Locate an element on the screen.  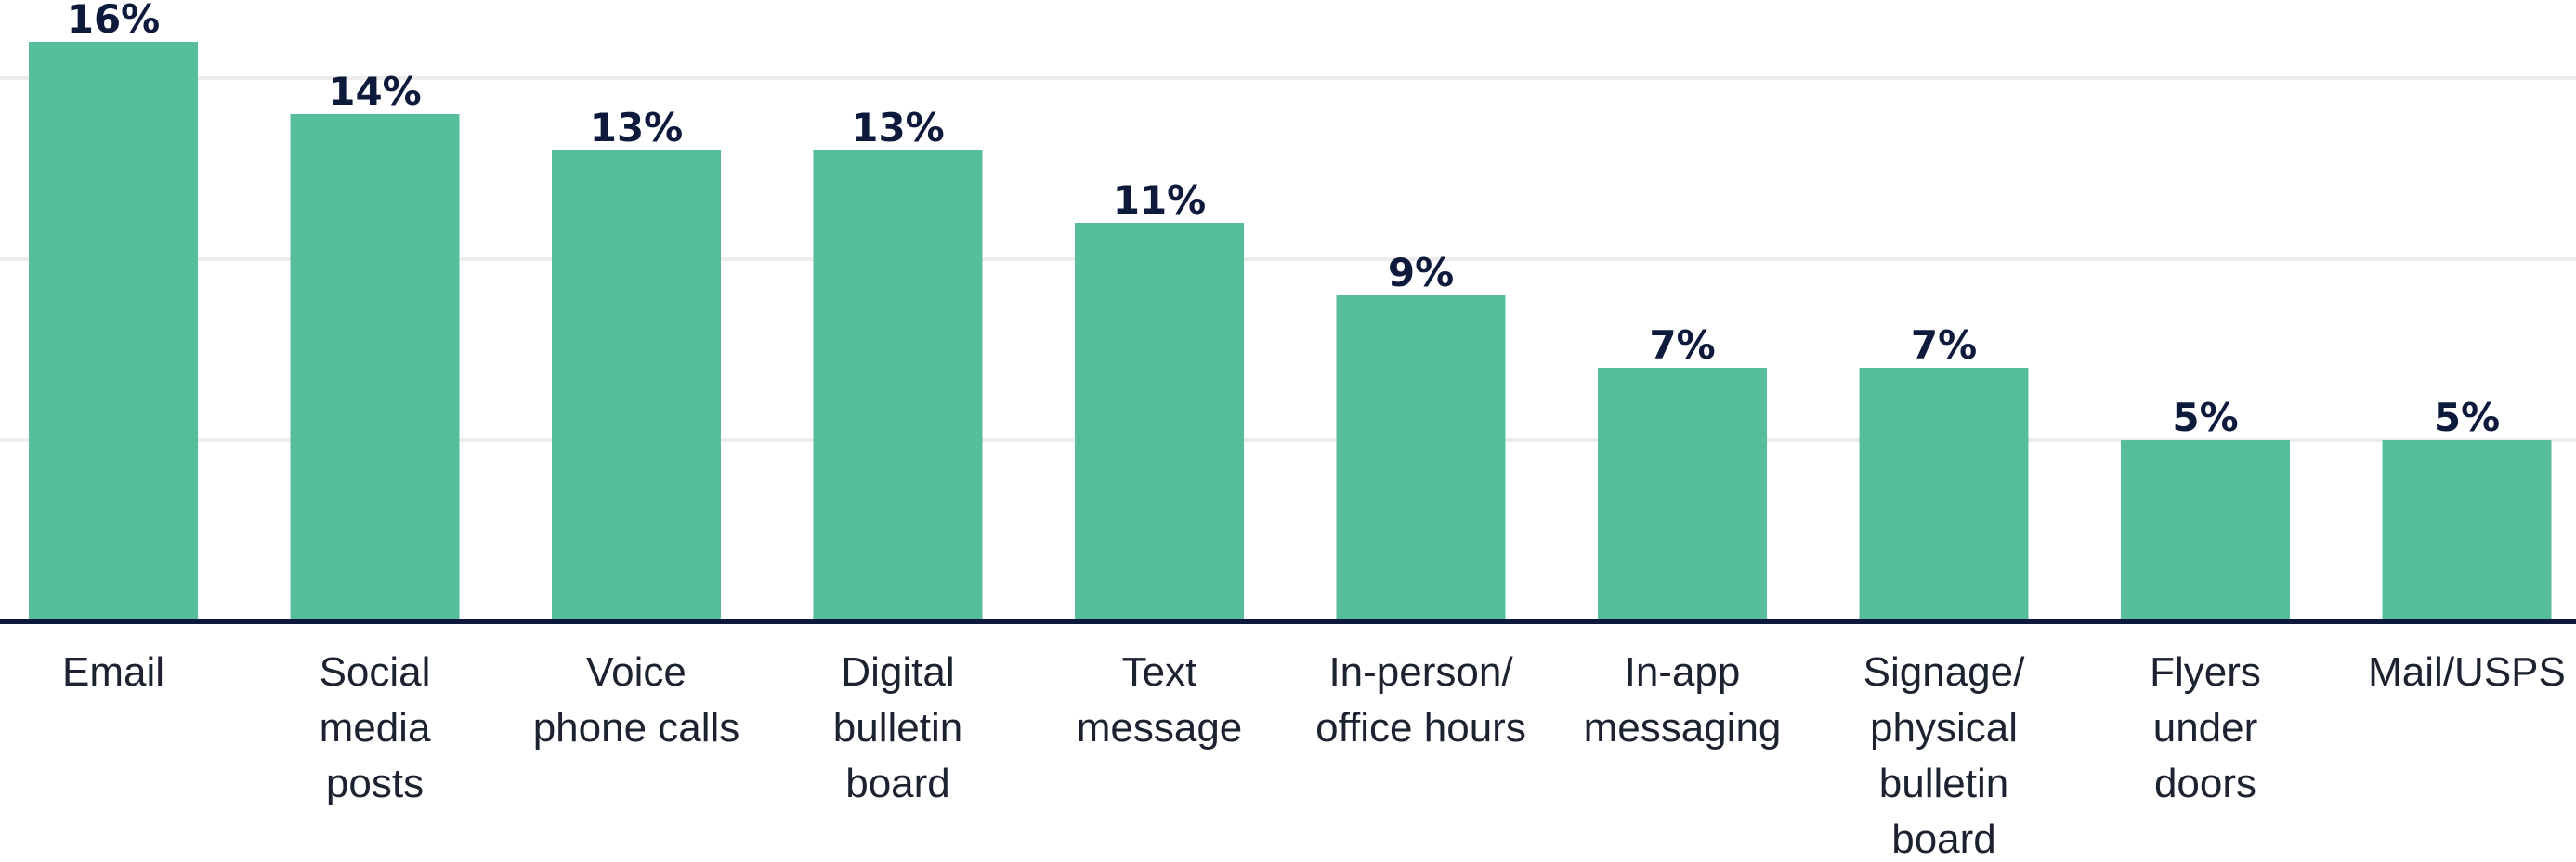
value-label: 9% is located at coordinates (1421, 272).